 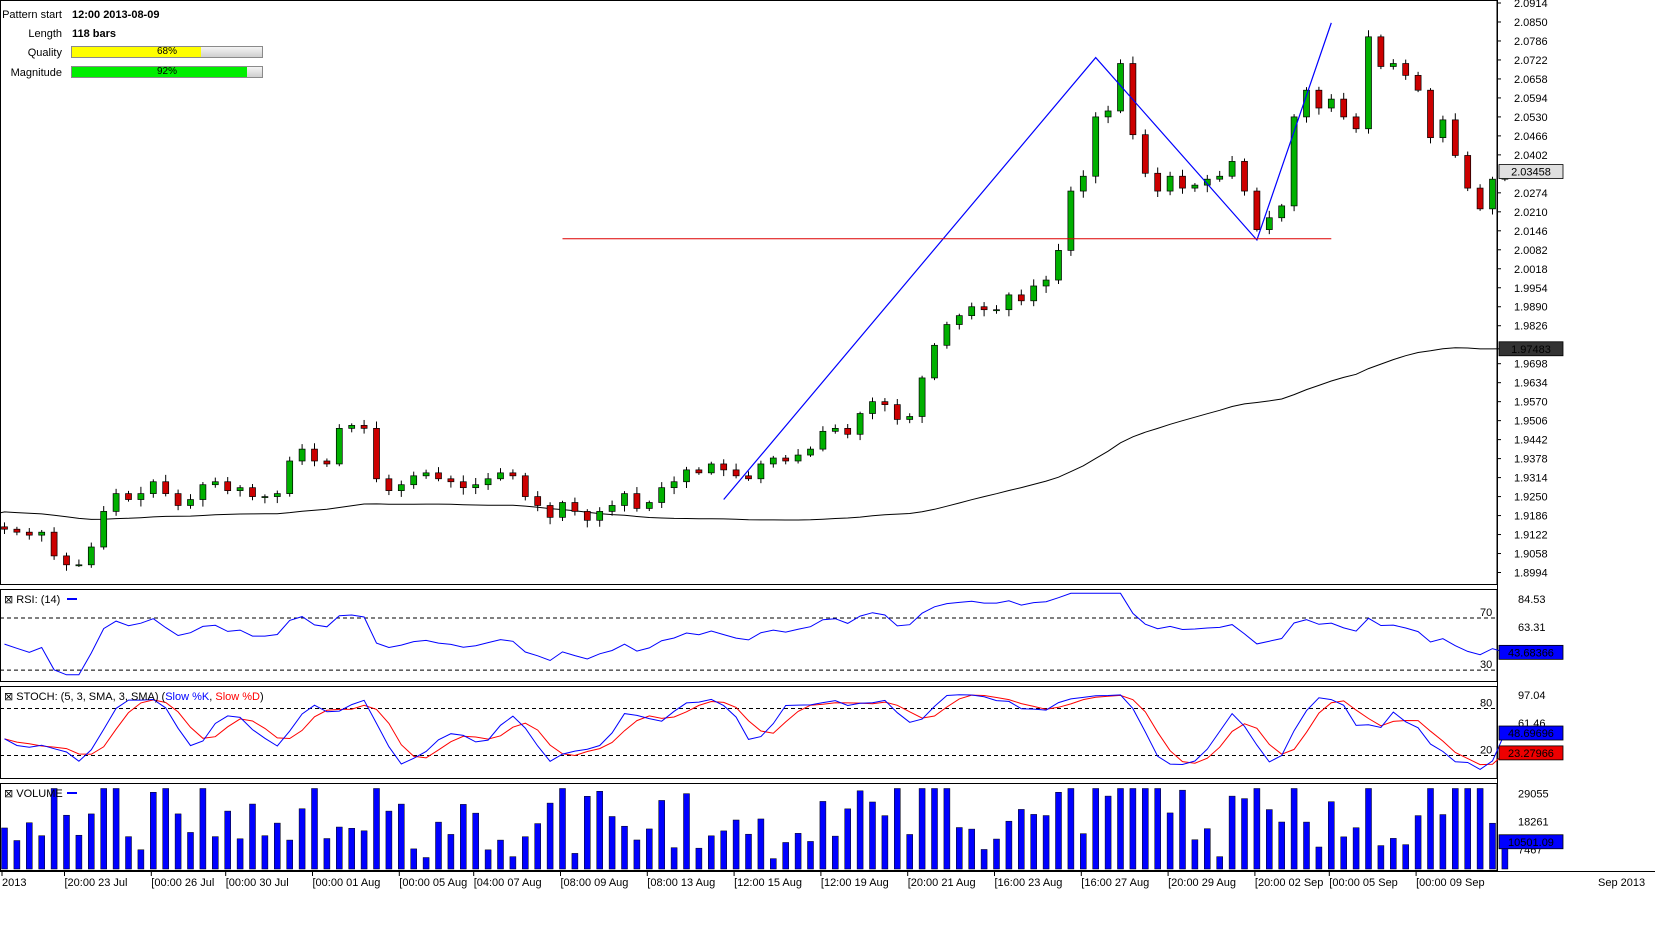 I want to click on ma-value-box, so click(x=1531, y=349).